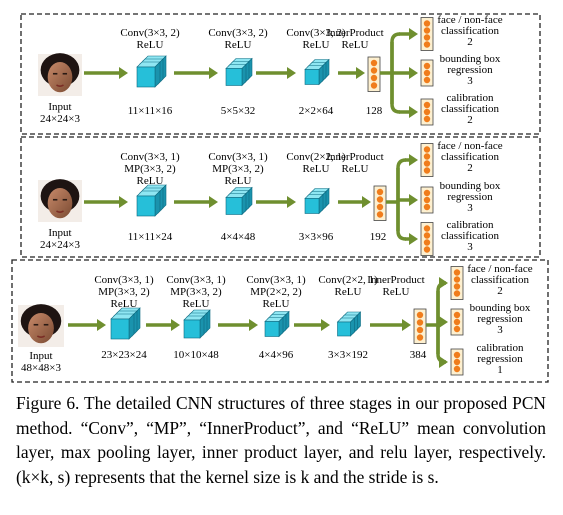 Image resolution: width=563 pixels, height=515 pixels. I want to click on layer-output-size: 4×4×48, so click(238, 237).